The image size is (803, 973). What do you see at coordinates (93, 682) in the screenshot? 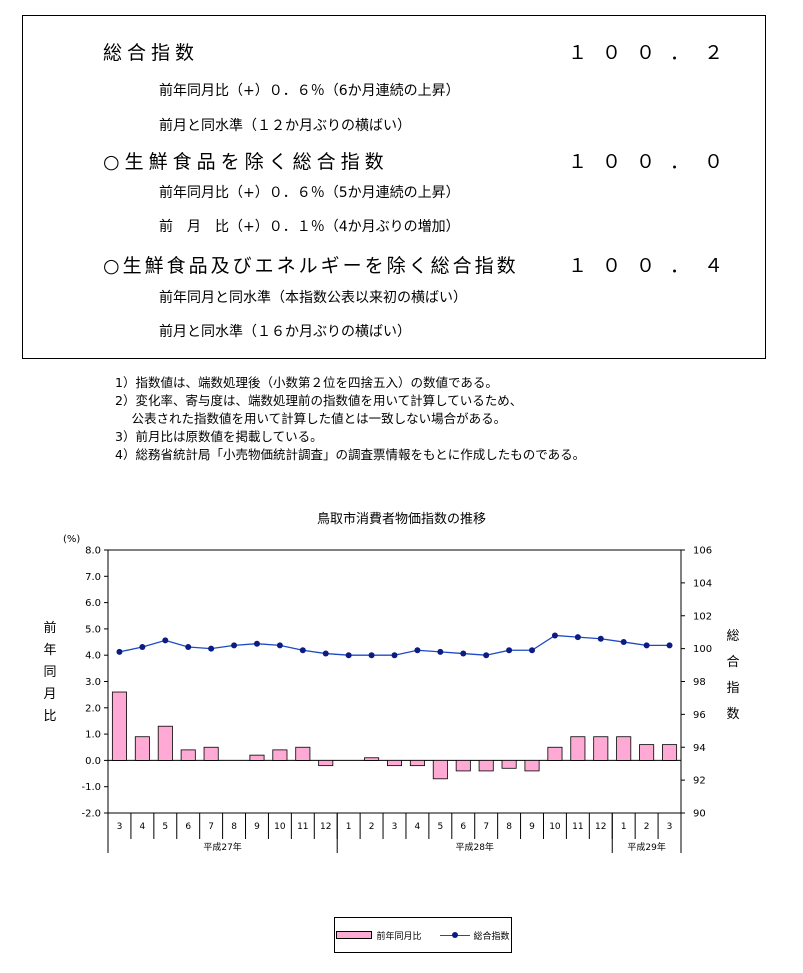
I see `left-tick-label: 3.0` at bounding box center [93, 682].